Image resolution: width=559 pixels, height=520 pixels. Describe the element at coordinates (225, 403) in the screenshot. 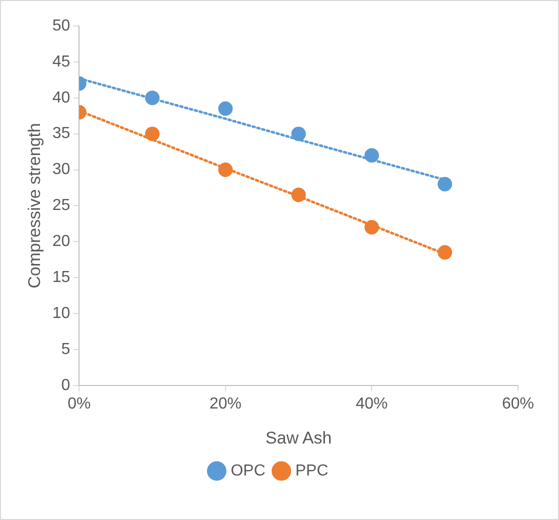

I see `x-tick-label: 20%` at that location.